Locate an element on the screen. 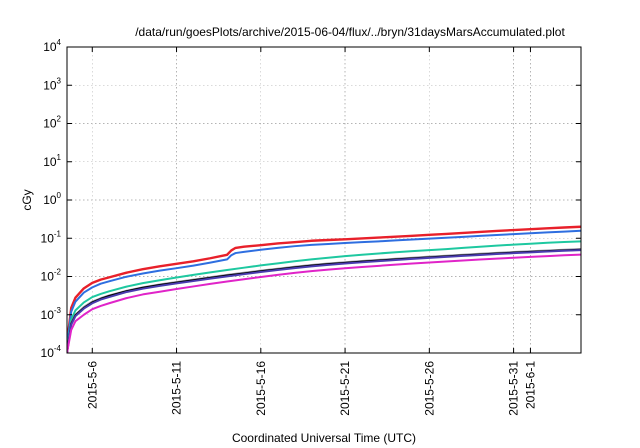 The image size is (640, 448). y-axis-label: cGy is located at coordinates (27, 199).